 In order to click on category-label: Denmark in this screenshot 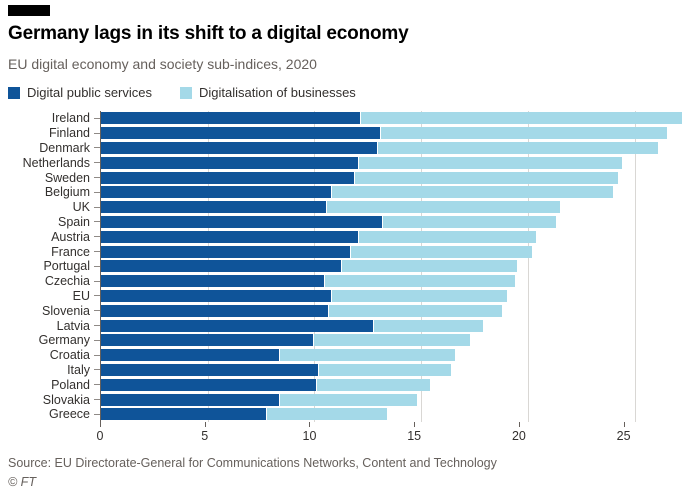, I will do `click(64, 147)`.